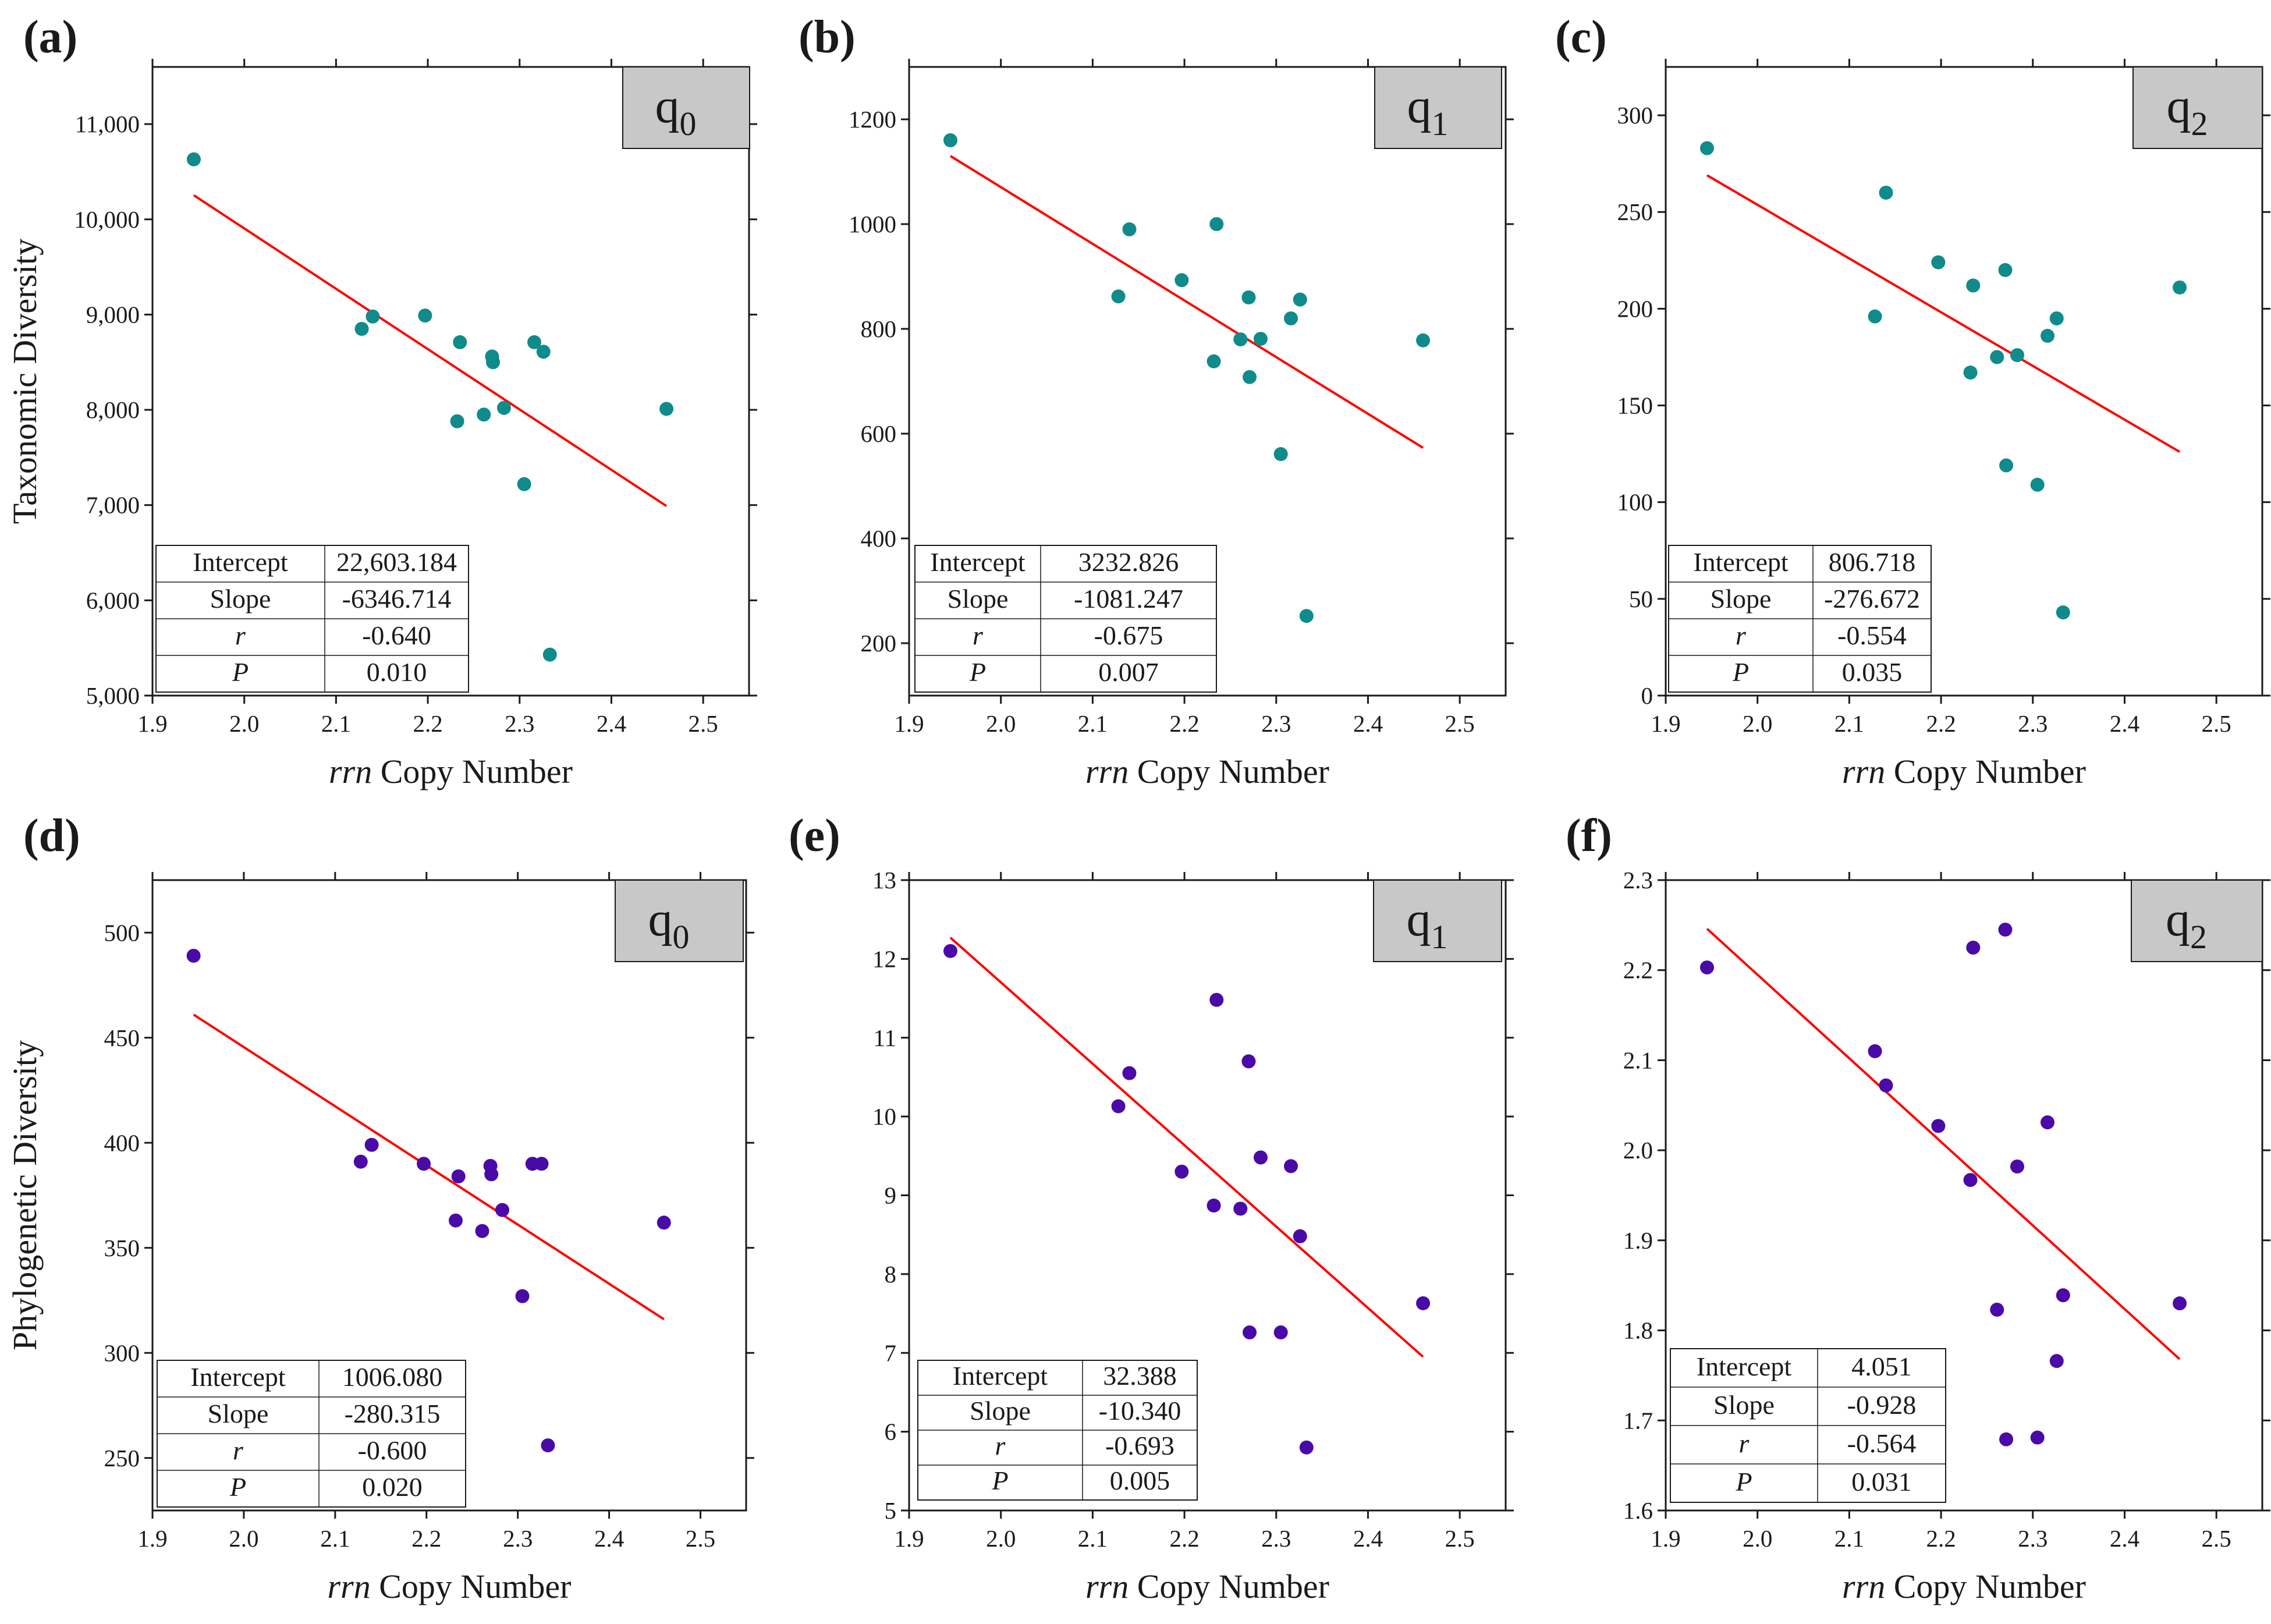 This screenshot has height=1624, width=2271. What do you see at coordinates (122, 1248) in the screenshot?
I see `y-tick-label: 350` at bounding box center [122, 1248].